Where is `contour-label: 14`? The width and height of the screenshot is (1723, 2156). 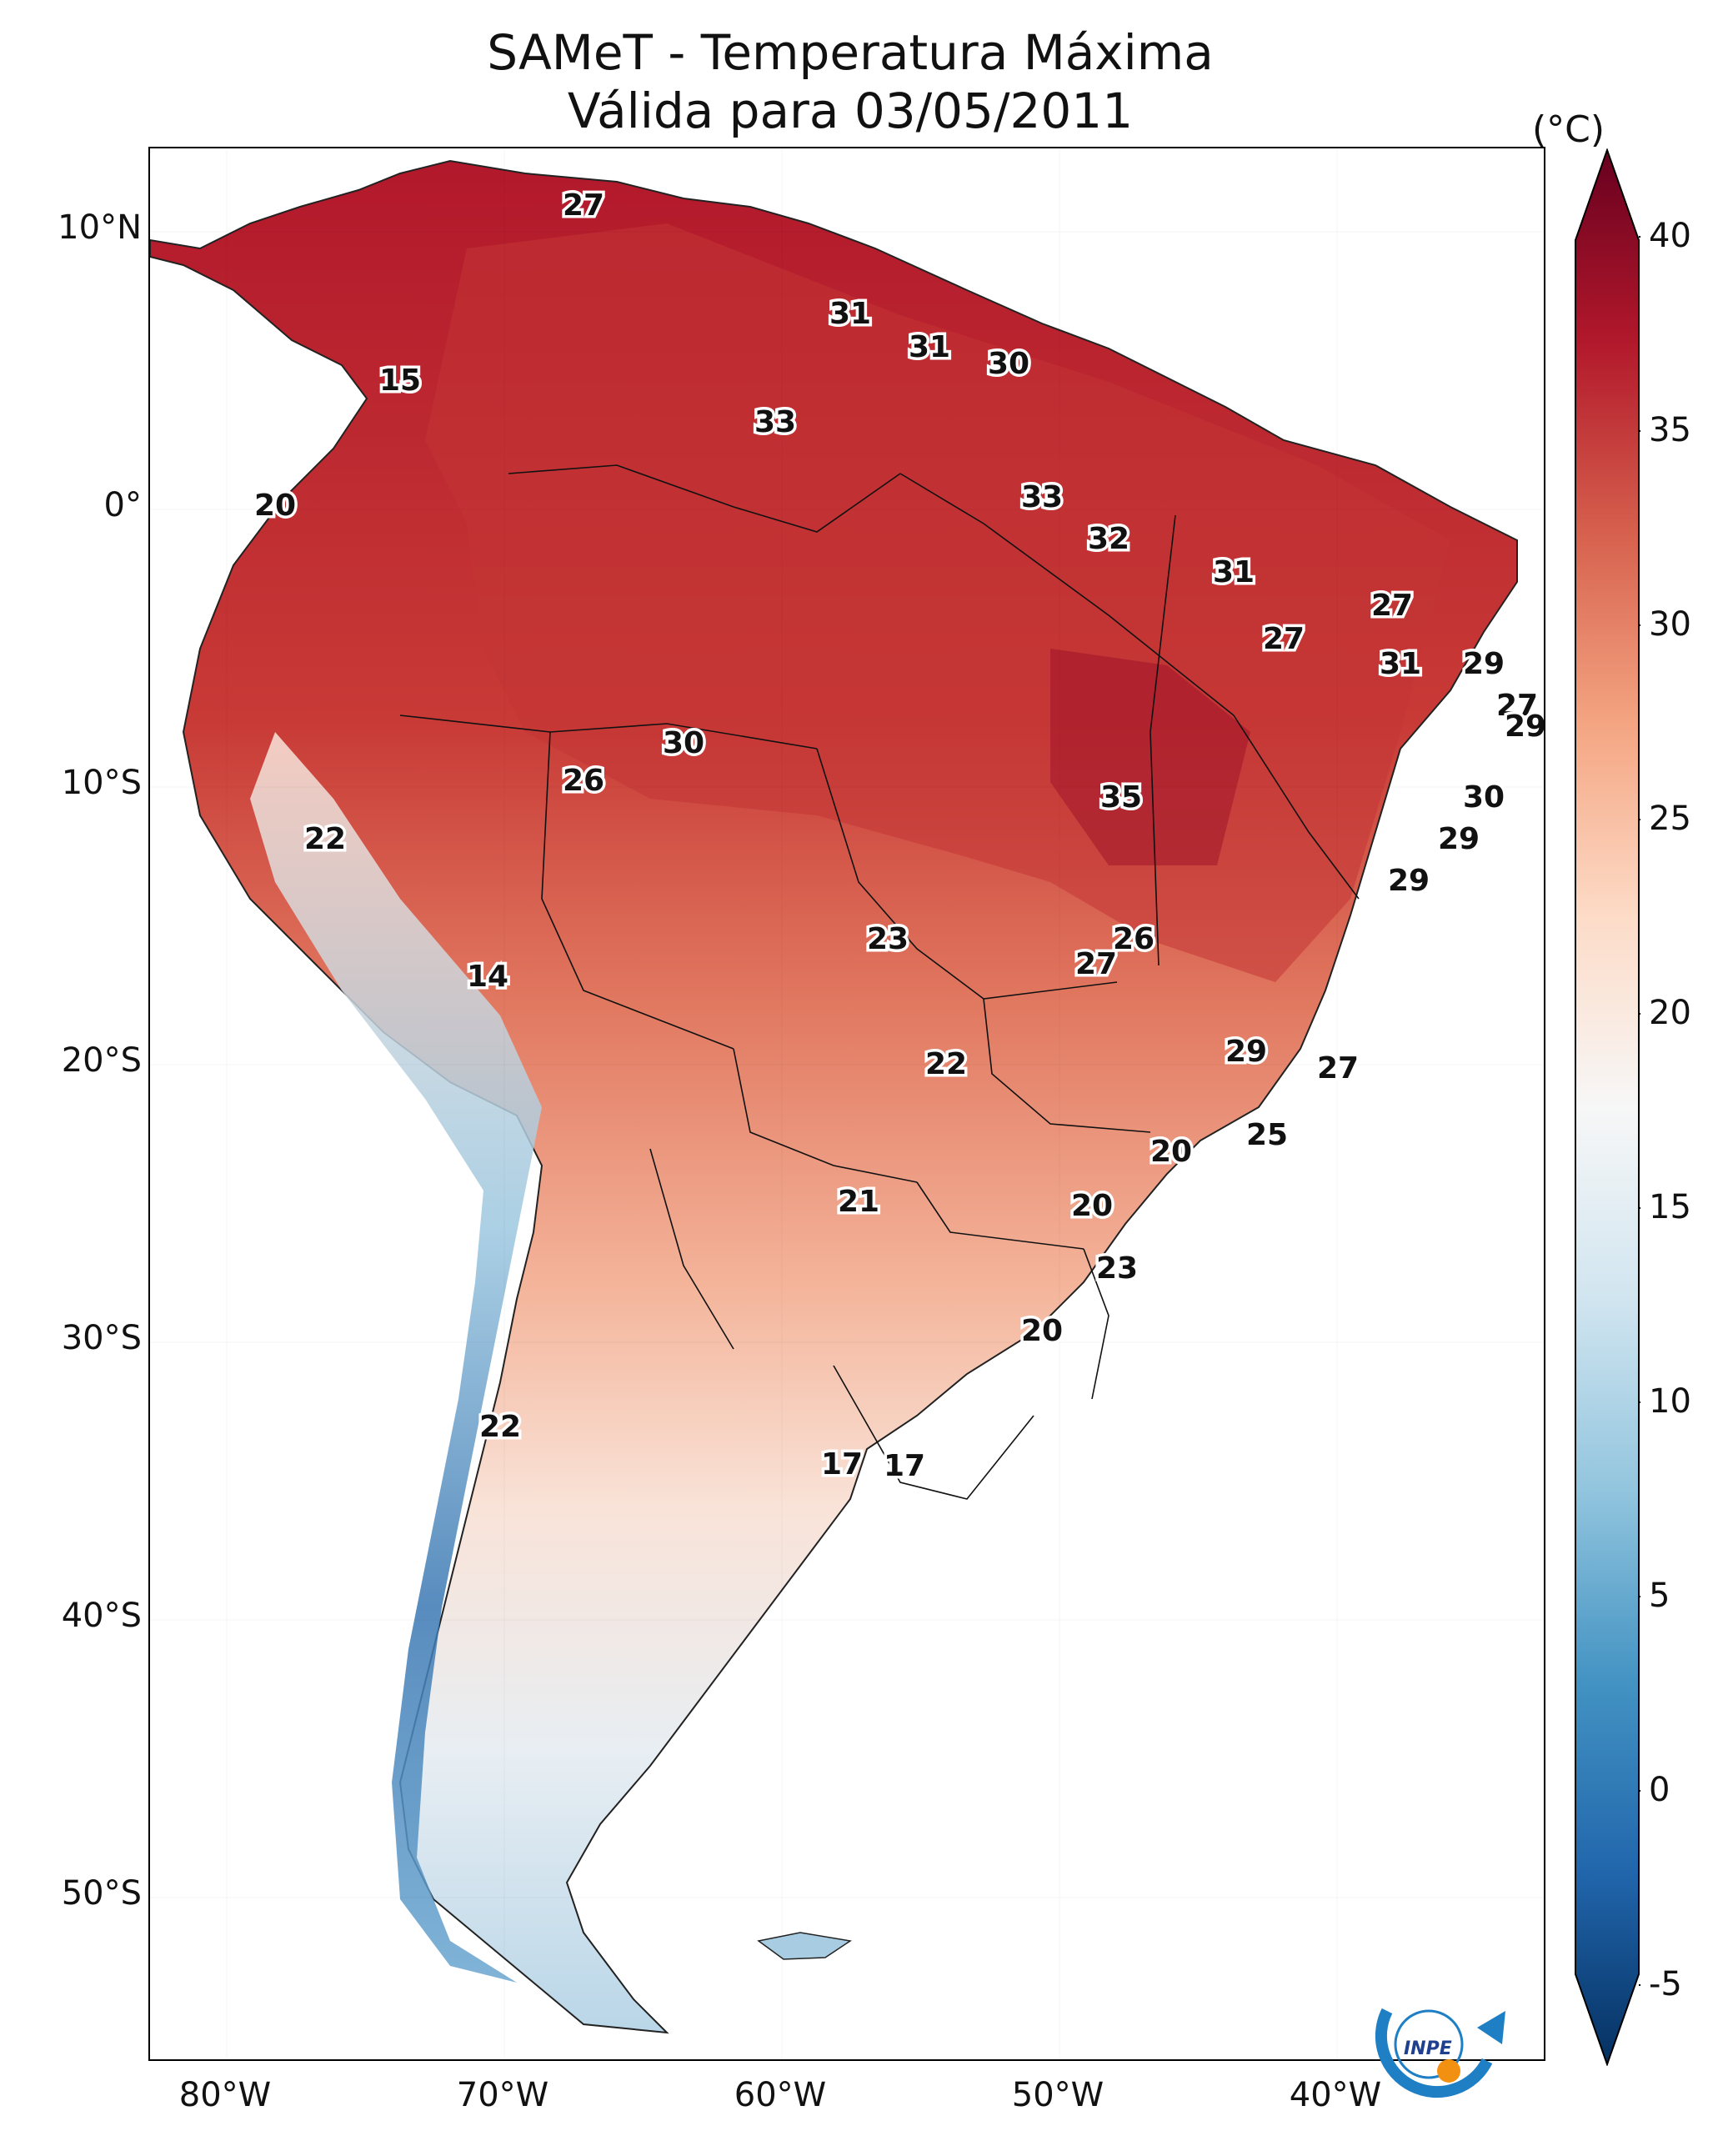
contour-label: 14 is located at coordinates (488, 977).